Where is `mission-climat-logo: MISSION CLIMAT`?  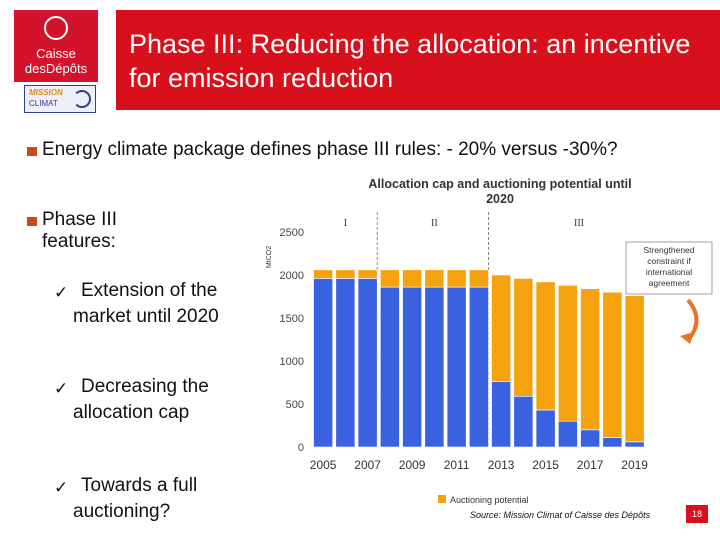
mission-climat-logo: MISSION CLIMAT is located at coordinates (60, 99).